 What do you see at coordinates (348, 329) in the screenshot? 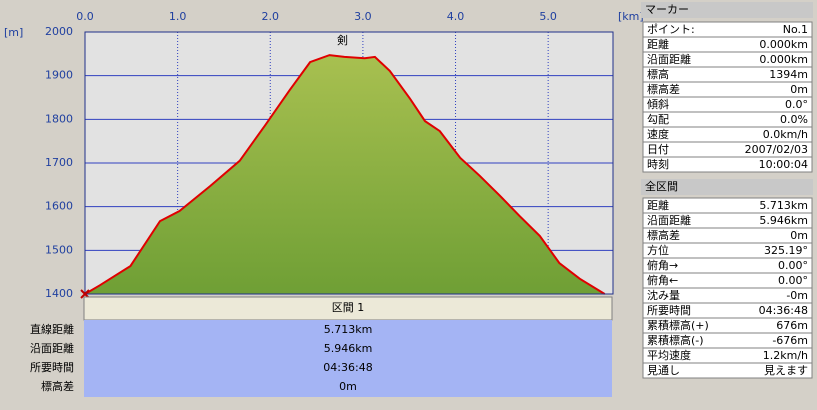
I see `segment-value: 5.713km` at bounding box center [348, 329].